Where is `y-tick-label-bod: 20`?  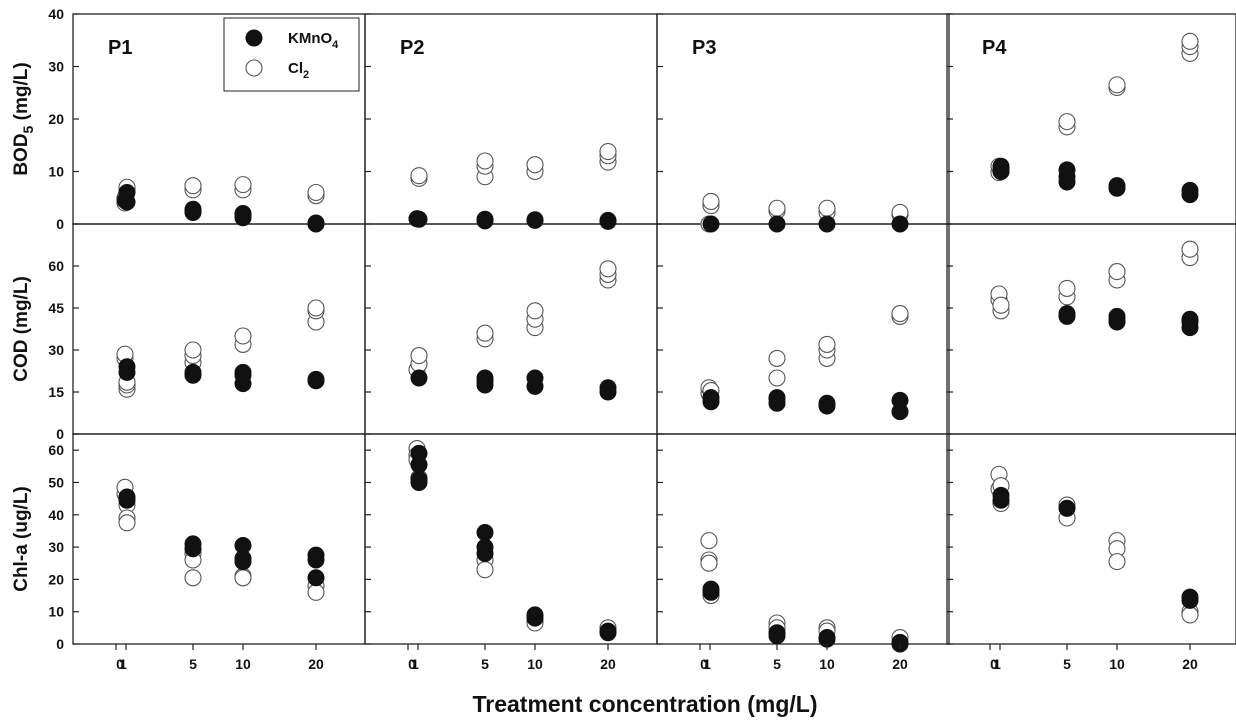 y-tick-label-bod: 20 is located at coordinates (56, 119).